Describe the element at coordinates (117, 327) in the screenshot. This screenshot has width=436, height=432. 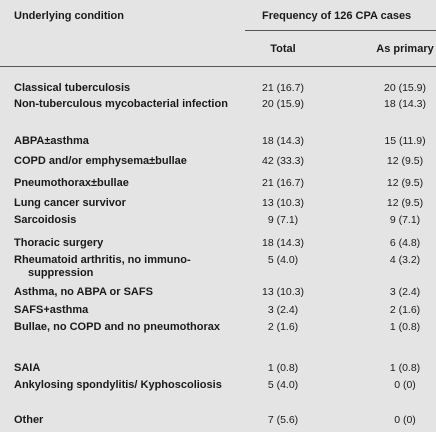
I see `condition-cell: Bullae, no COPD and no pneumothorax` at that location.